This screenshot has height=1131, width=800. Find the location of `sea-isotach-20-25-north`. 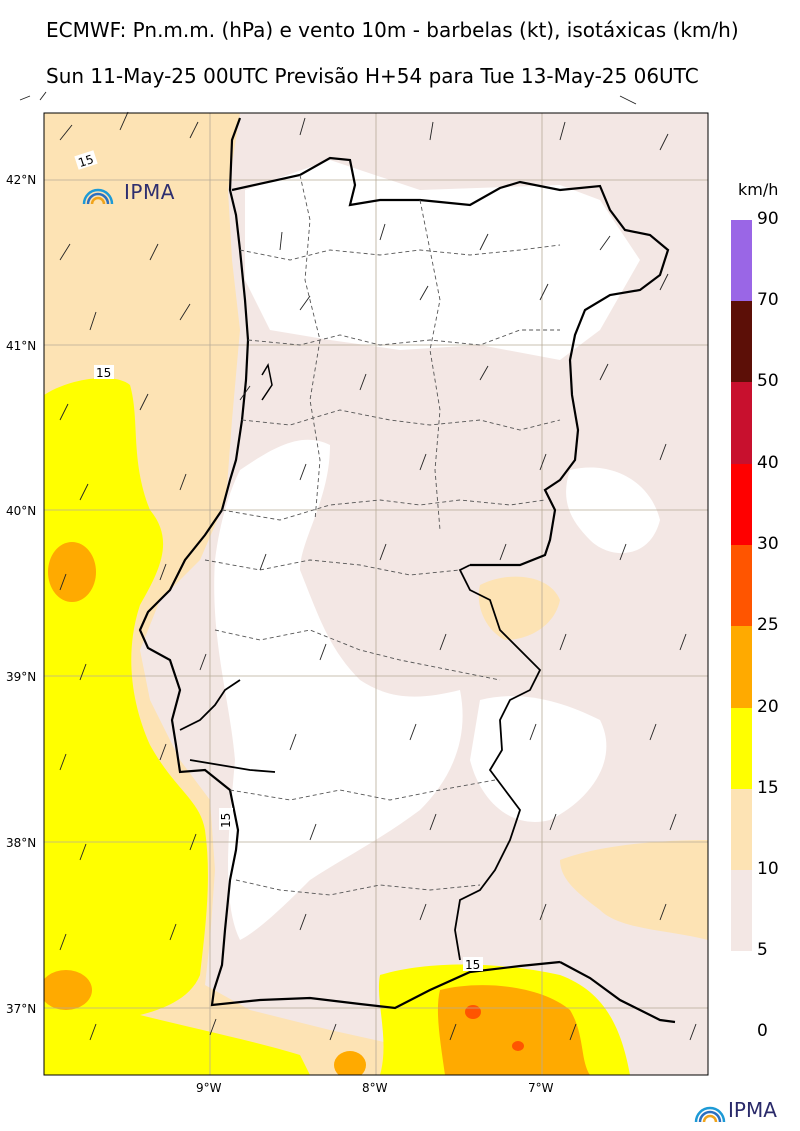

sea-isotach-20-25-north is located at coordinates (72, 572).